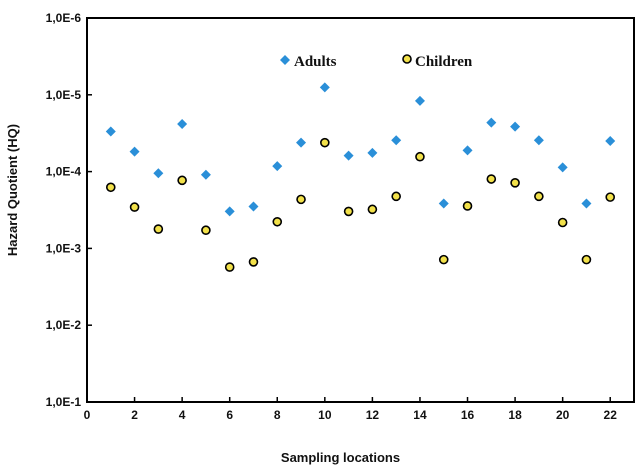  Describe the element at coordinates (325, 415) in the screenshot. I see `x-tick-label: 10` at that location.